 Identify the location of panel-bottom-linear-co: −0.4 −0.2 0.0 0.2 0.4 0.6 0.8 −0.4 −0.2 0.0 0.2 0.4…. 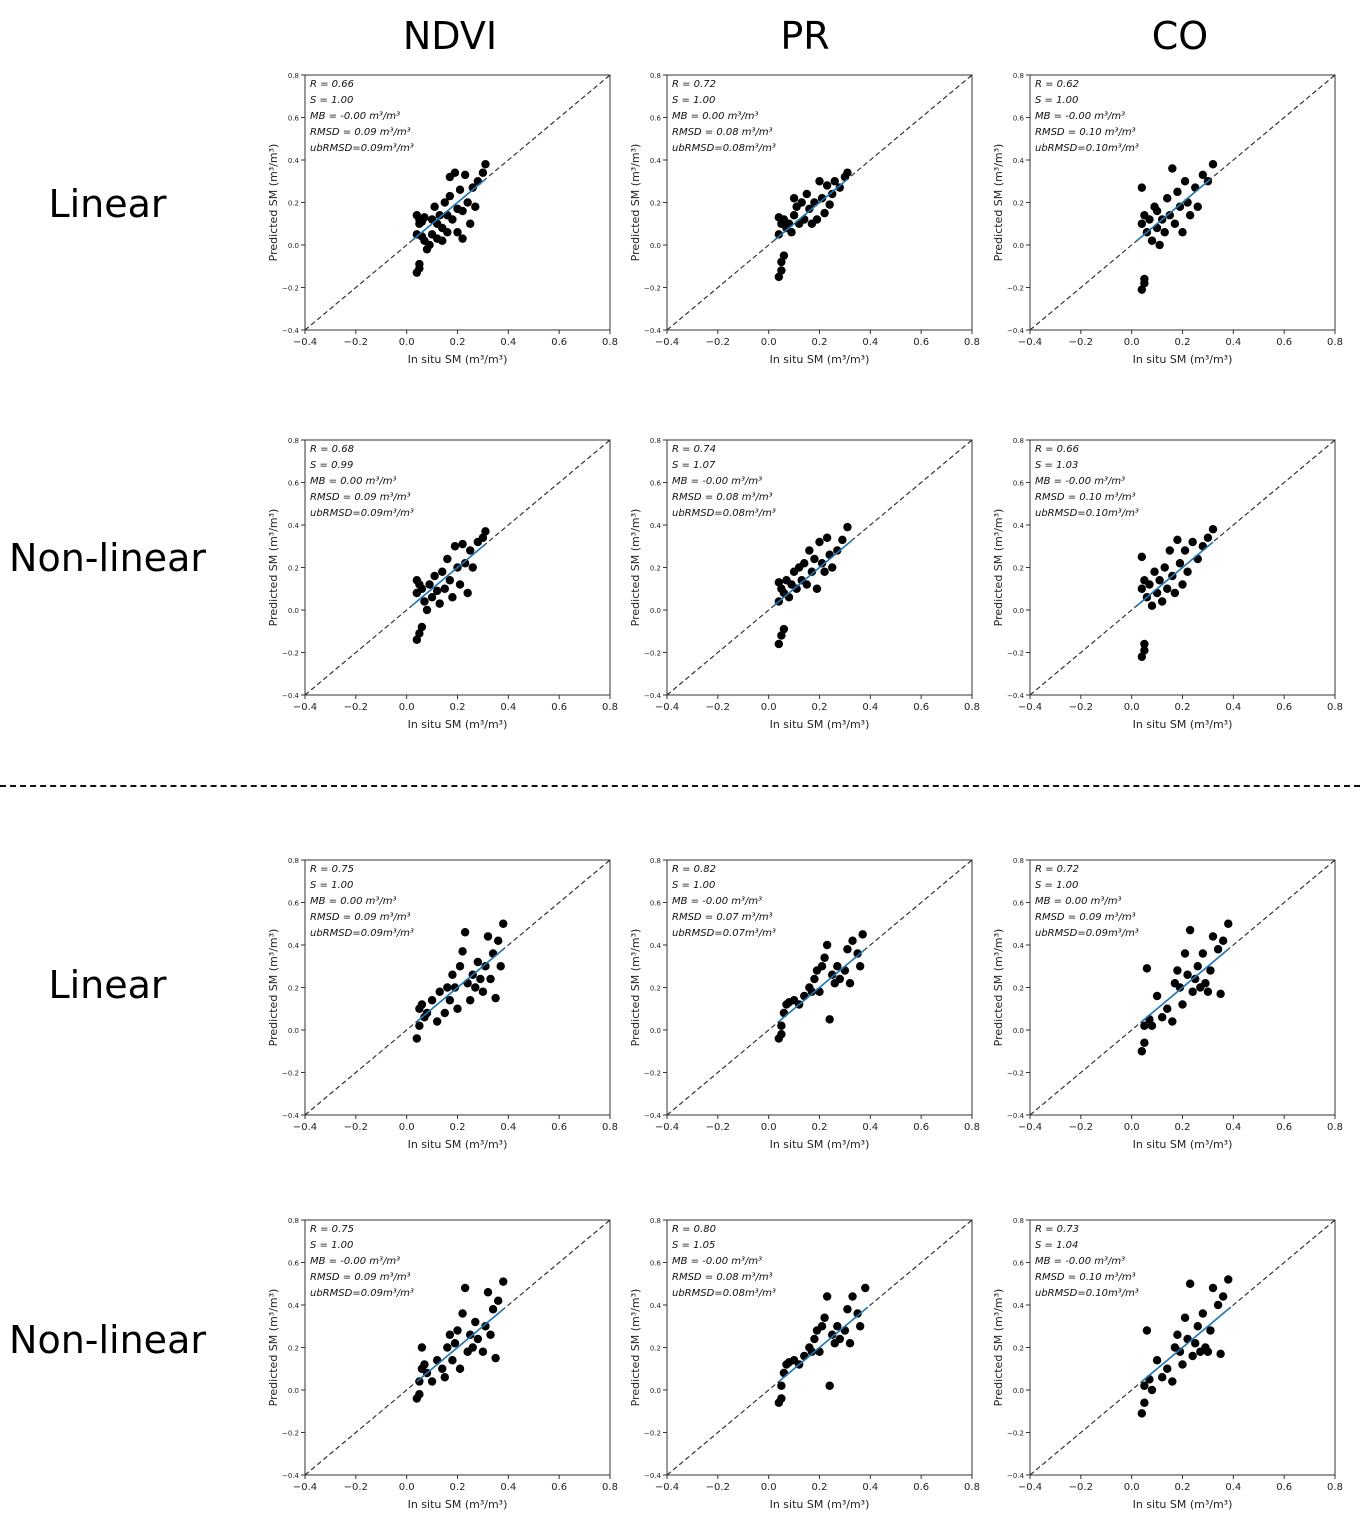
(1167, 1004).